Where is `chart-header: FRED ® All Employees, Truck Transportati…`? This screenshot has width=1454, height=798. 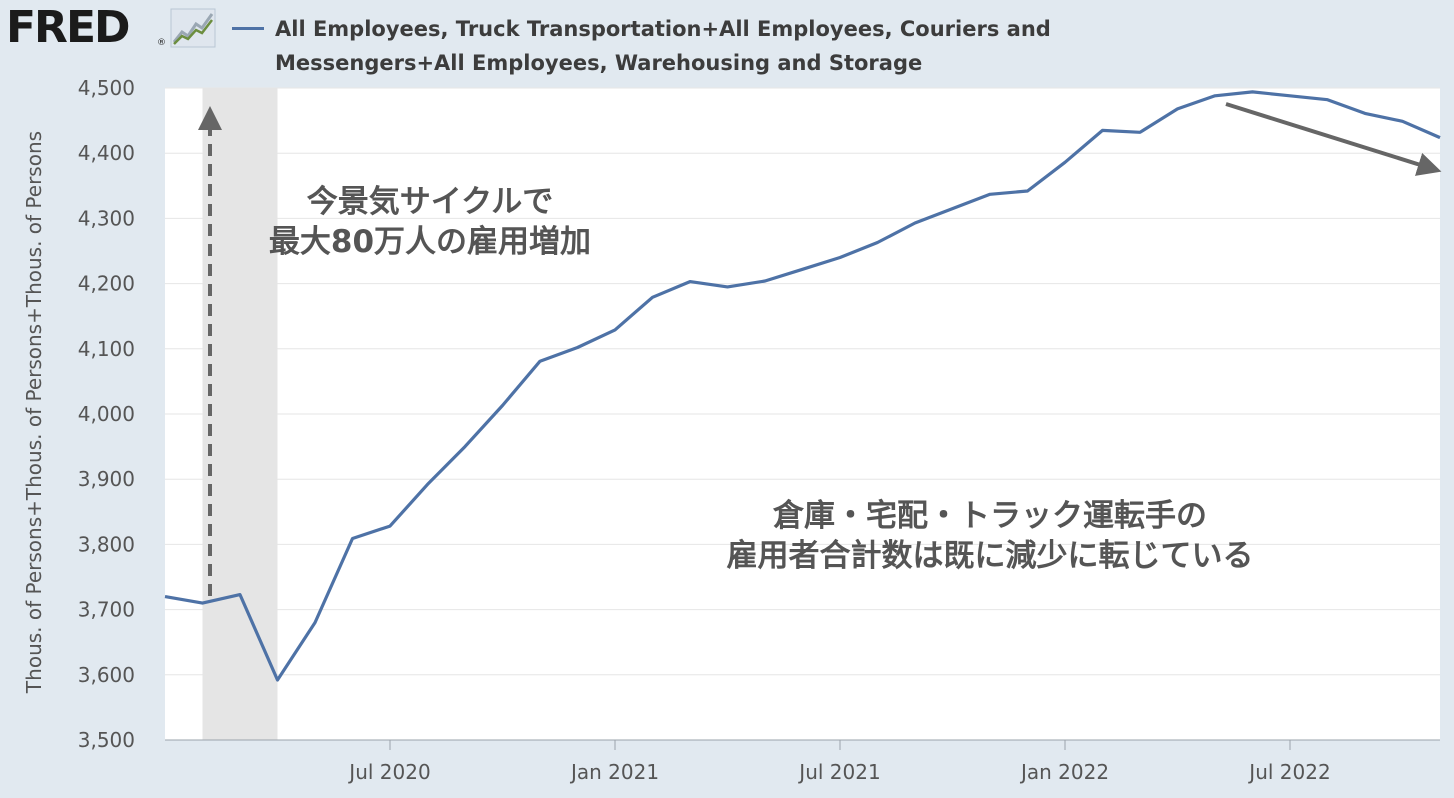 chart-header: FRED ® All Employees, Truck Transportati… is located at coordinates (727, 40).